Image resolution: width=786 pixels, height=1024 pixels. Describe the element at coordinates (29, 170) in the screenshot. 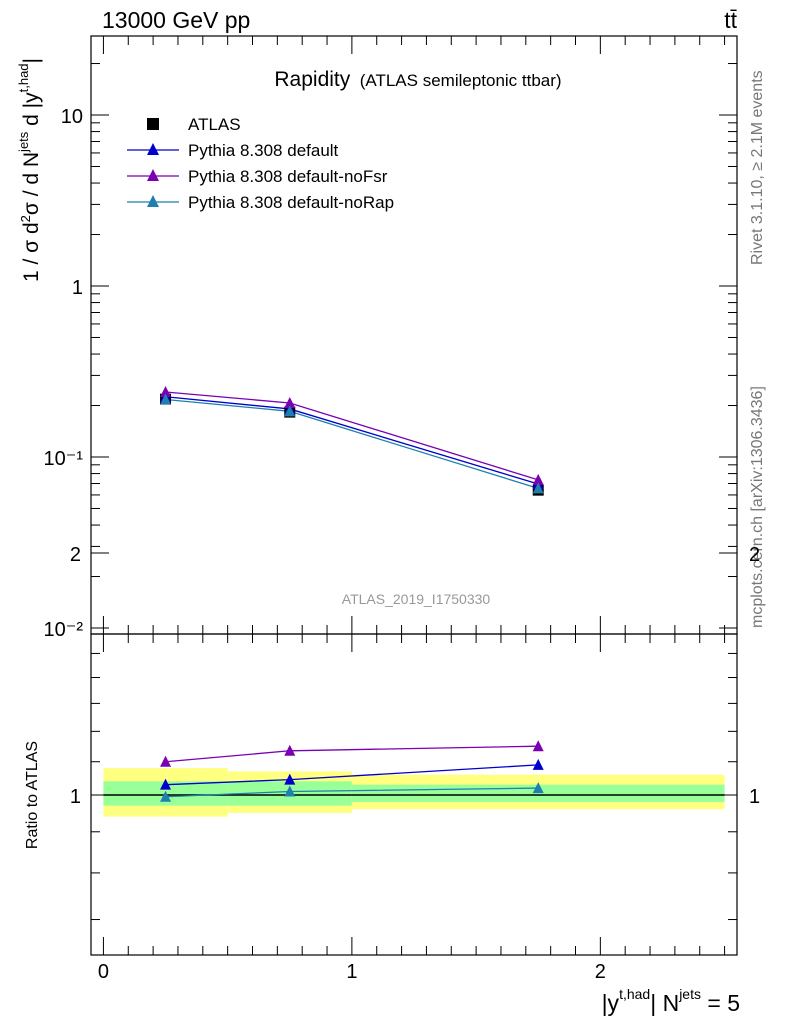

I see `main-y-axis-label: 1 / σ d2σ / d Njets d |yt,had|` at that location.